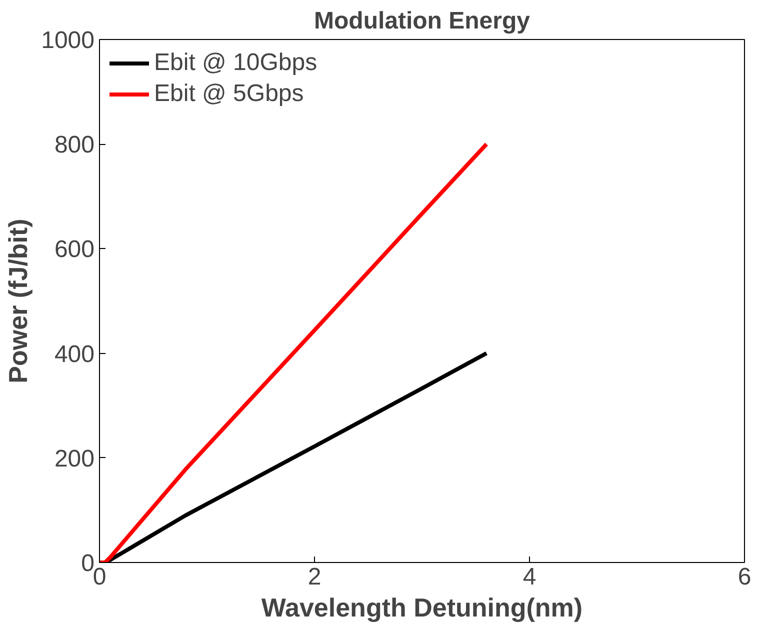 The width and height of the screenshot is (764, 625). What do you see at coordinates (74, 458) in the screenshot?
I see `y-tick-label: 200` at bounding box center [74, 458].